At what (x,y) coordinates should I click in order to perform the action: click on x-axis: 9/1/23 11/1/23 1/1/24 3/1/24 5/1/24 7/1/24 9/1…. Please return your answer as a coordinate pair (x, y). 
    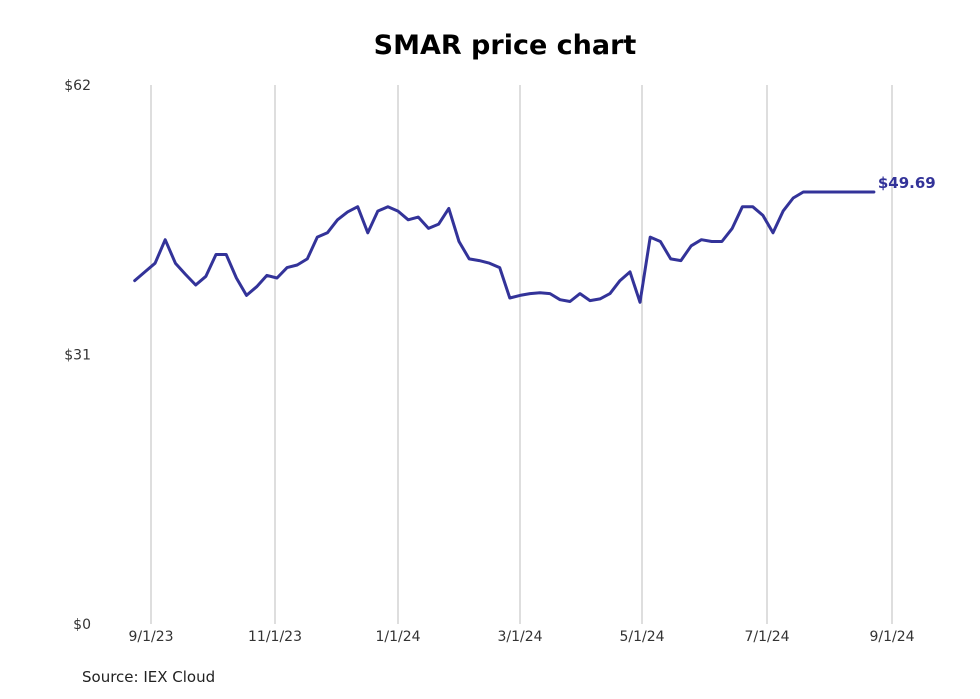
    Looking at the image, I should click on (521, 637).